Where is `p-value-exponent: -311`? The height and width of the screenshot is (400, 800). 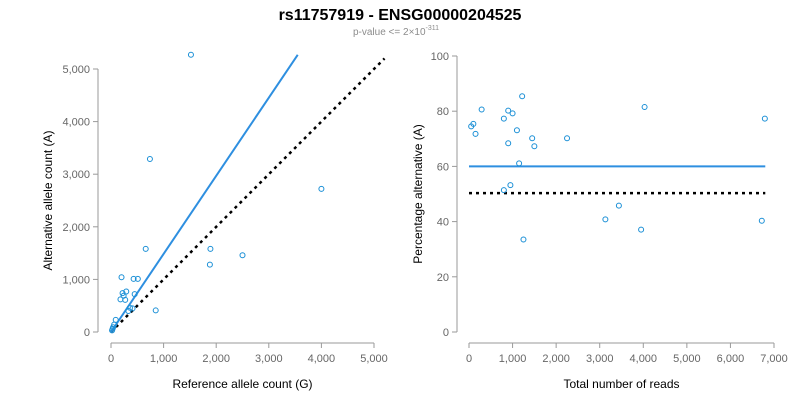 p-value-exponent: -311 is located at coordinates (433, 28).